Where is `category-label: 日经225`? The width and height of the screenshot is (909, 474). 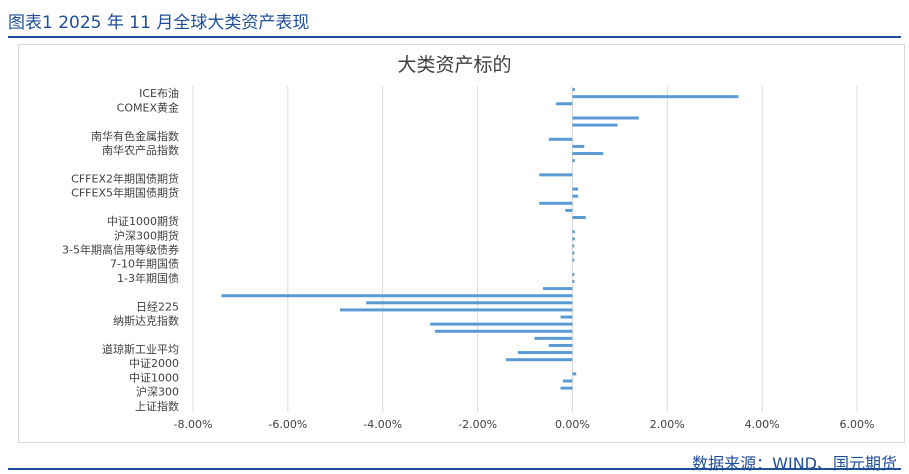
category-label: 日经225 is located at coordinates (157, 306).